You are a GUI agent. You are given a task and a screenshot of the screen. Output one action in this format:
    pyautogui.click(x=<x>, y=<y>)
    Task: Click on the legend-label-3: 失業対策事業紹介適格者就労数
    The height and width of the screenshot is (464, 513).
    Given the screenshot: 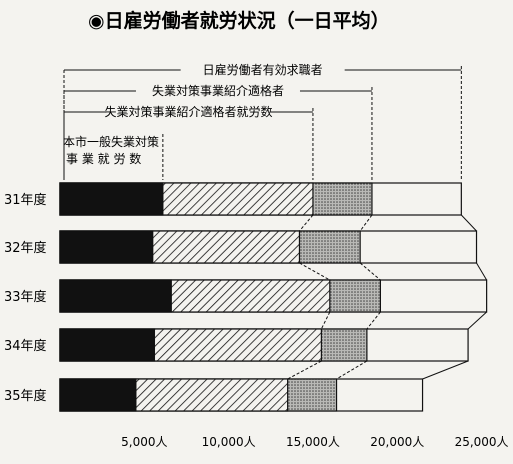 What is the action you would take?
    pyautogui.click(x=188, y=111)
    